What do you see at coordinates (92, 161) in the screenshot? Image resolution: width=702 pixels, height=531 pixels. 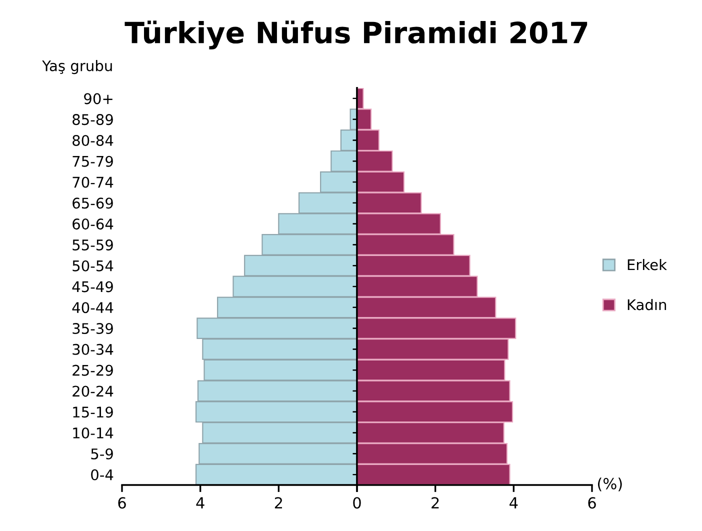 I see `y-tick-label: 75-79` at bounding box center [92, 161].